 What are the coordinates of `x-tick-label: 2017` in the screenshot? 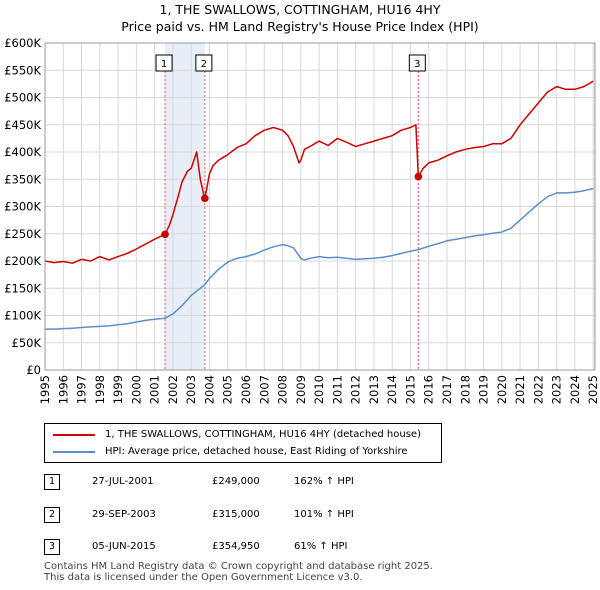 It's located at (447, 389).